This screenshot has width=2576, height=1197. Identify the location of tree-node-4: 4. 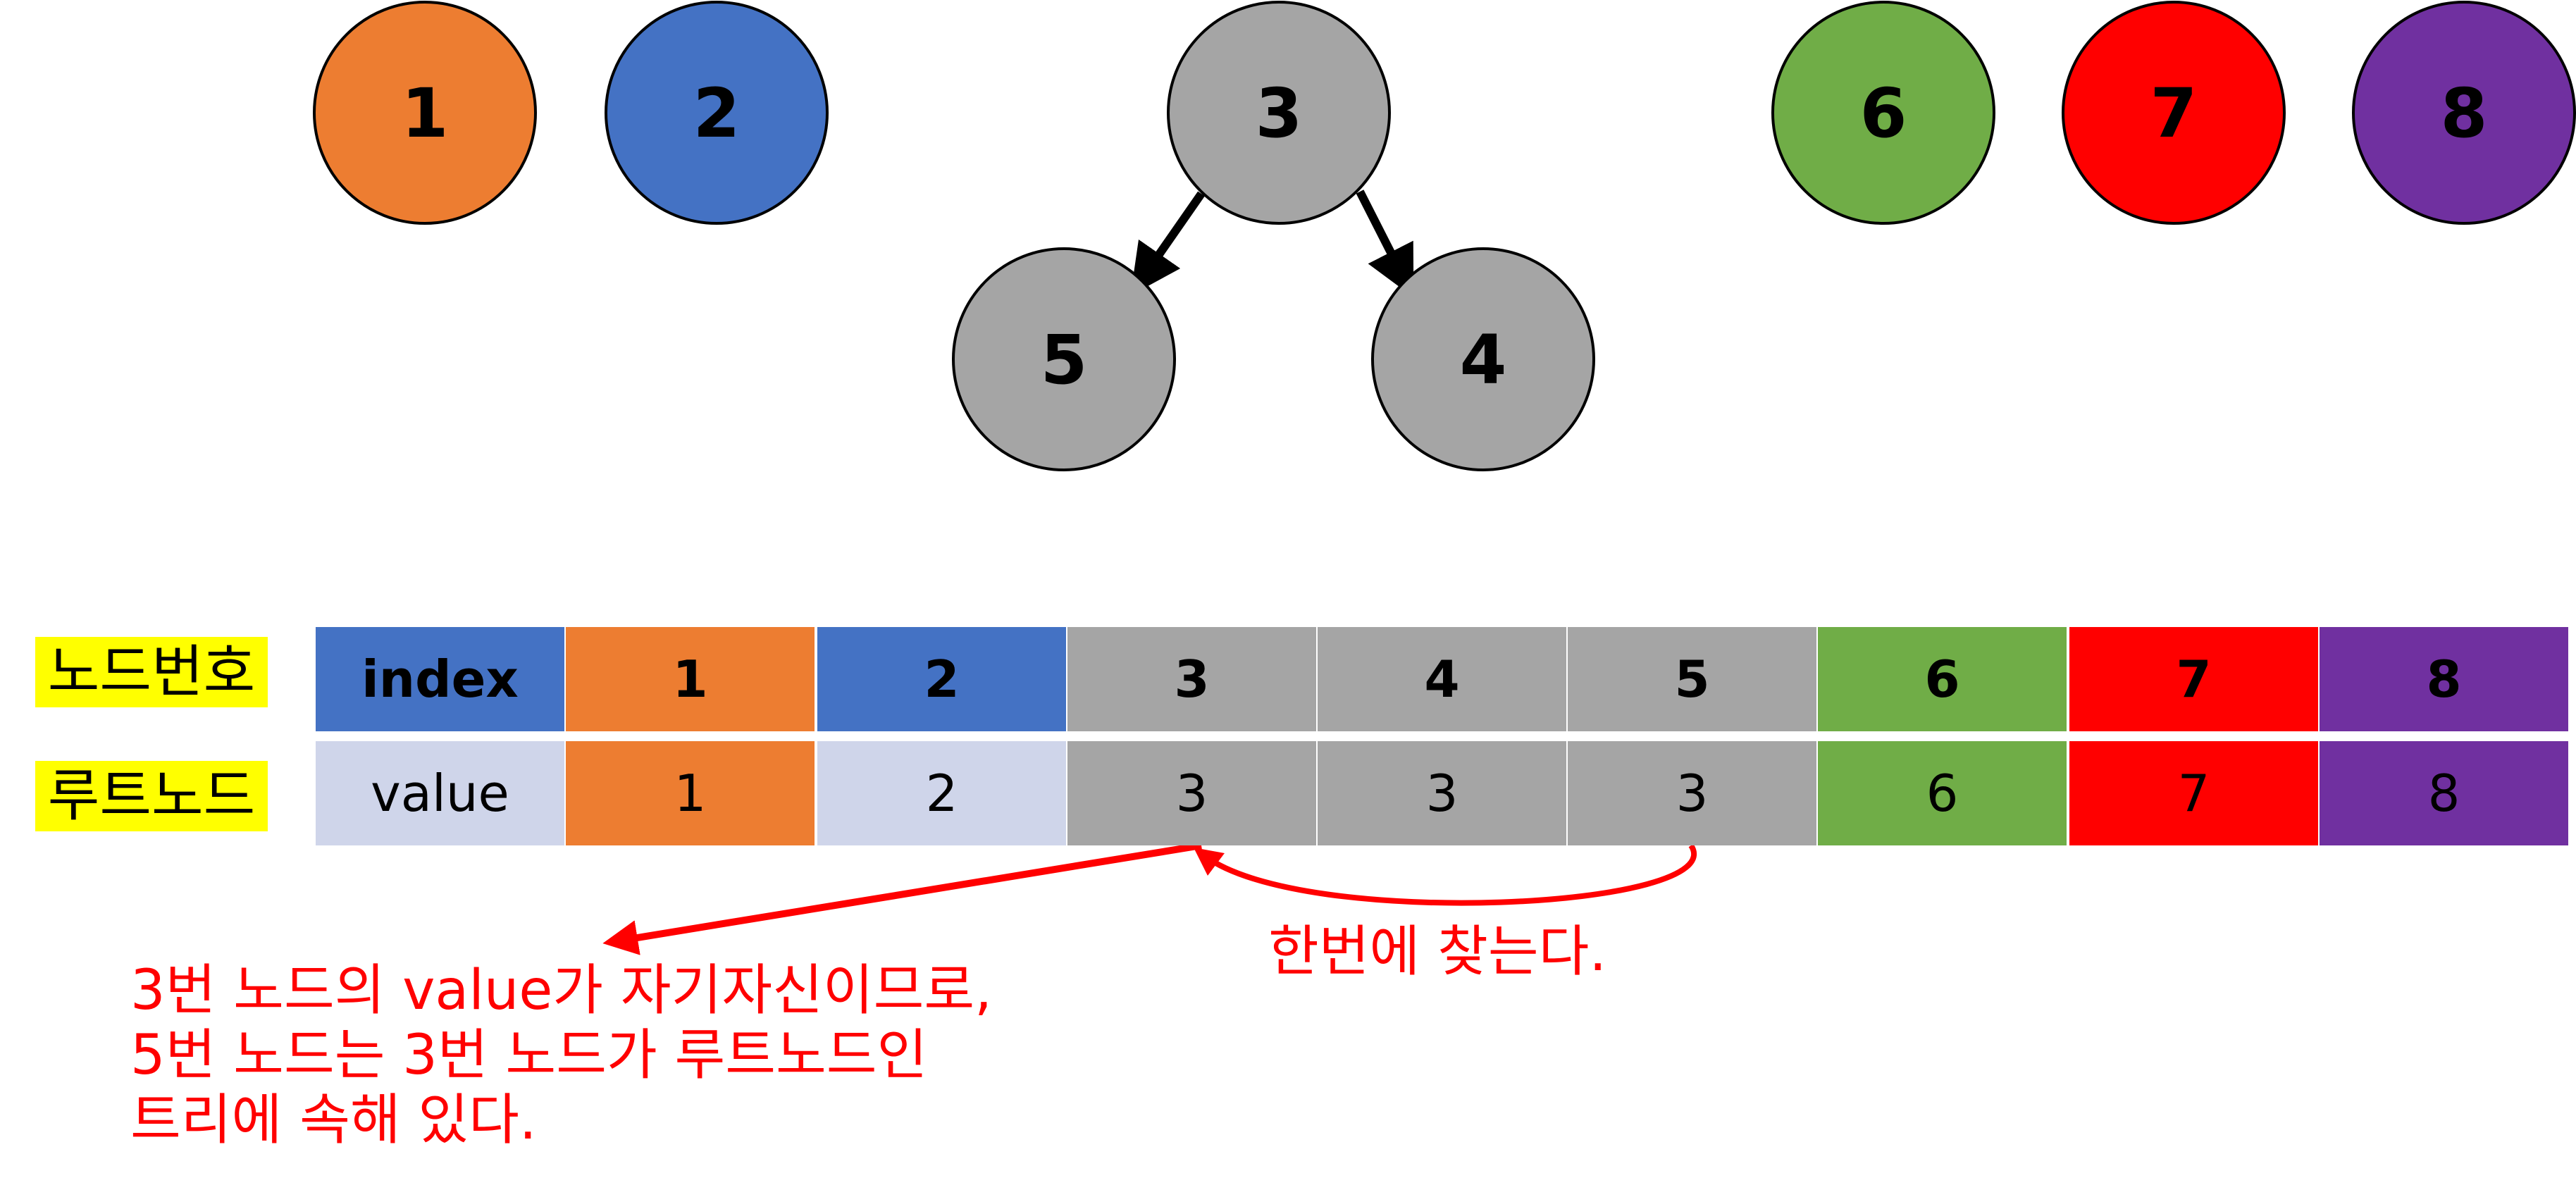
(1483, 359).